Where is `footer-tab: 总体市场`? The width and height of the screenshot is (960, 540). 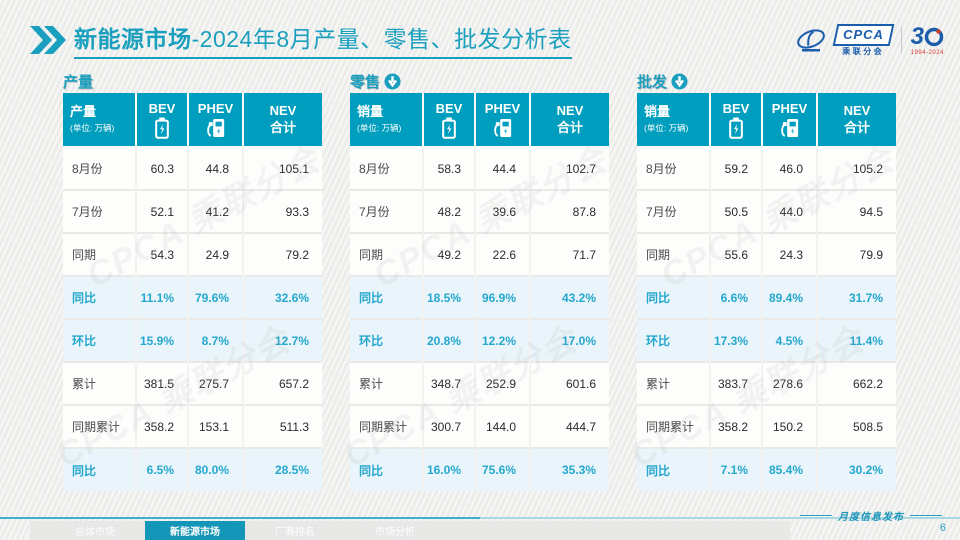 footer-tab: 总体市场 is located at coordinates (95, 532).